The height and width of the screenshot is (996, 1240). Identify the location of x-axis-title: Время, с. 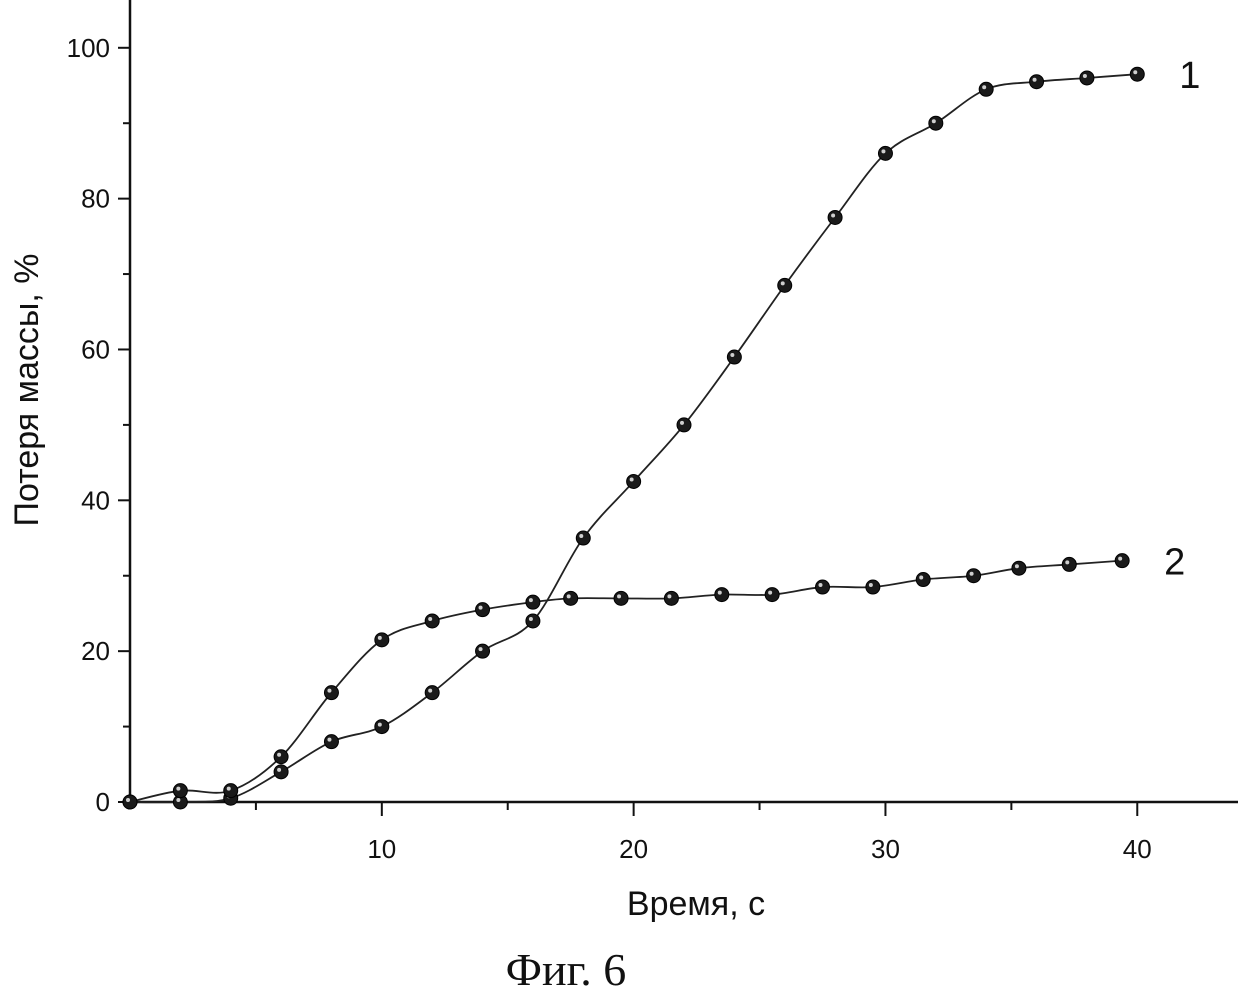
(696, 904).